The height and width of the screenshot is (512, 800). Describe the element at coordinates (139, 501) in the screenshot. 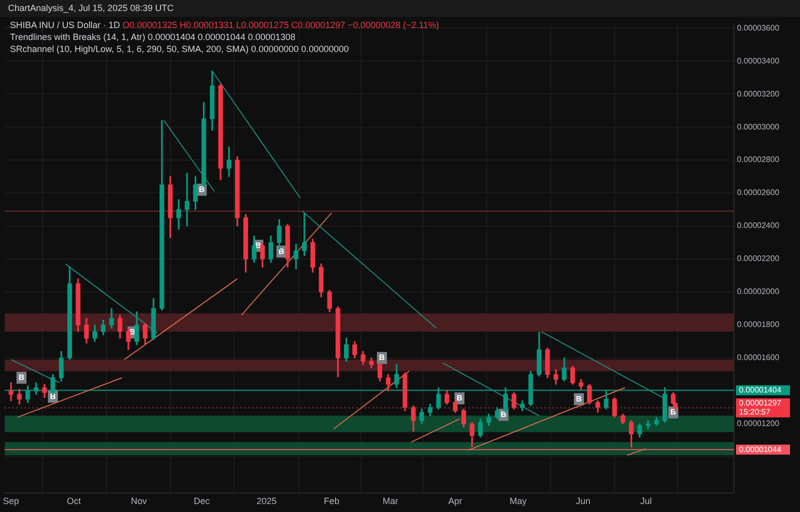

I see `x-tick-label: Nov` at that location.